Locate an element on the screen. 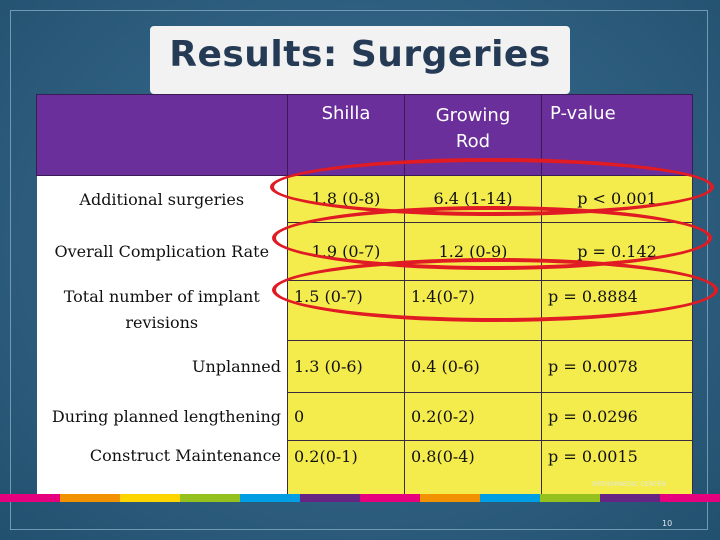 The image size is (720, 540). table-header-row: Shilla Growing Rod P-value is located at coordinates (364, 135).